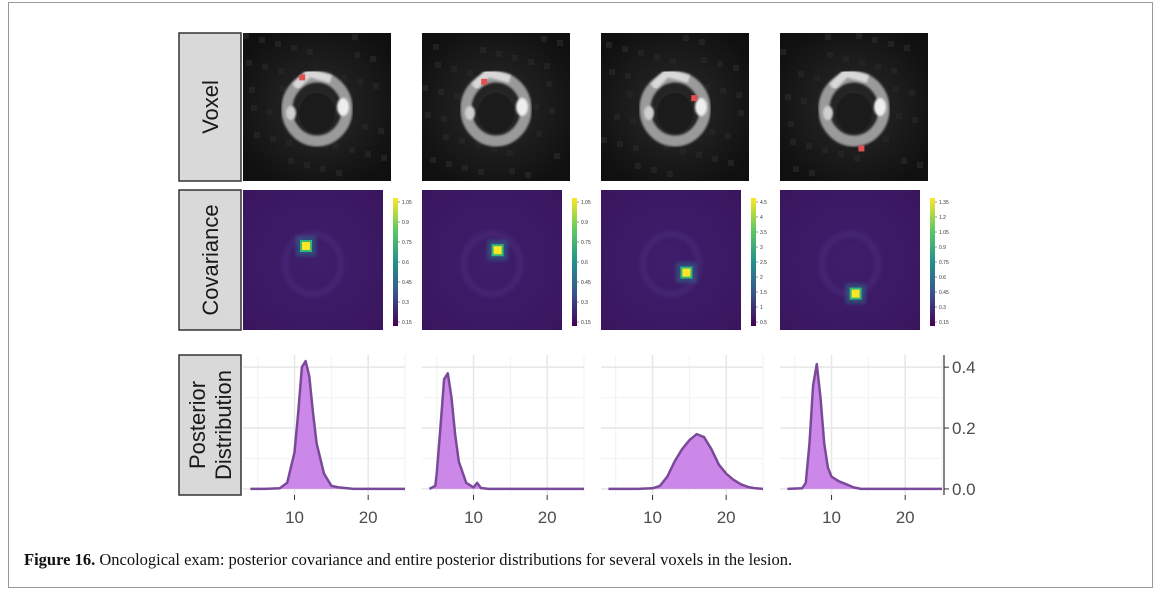 The height and width of the screenshot is (596, 1165). I want to click on strip-voxel: Voxel, so click(210, 107).